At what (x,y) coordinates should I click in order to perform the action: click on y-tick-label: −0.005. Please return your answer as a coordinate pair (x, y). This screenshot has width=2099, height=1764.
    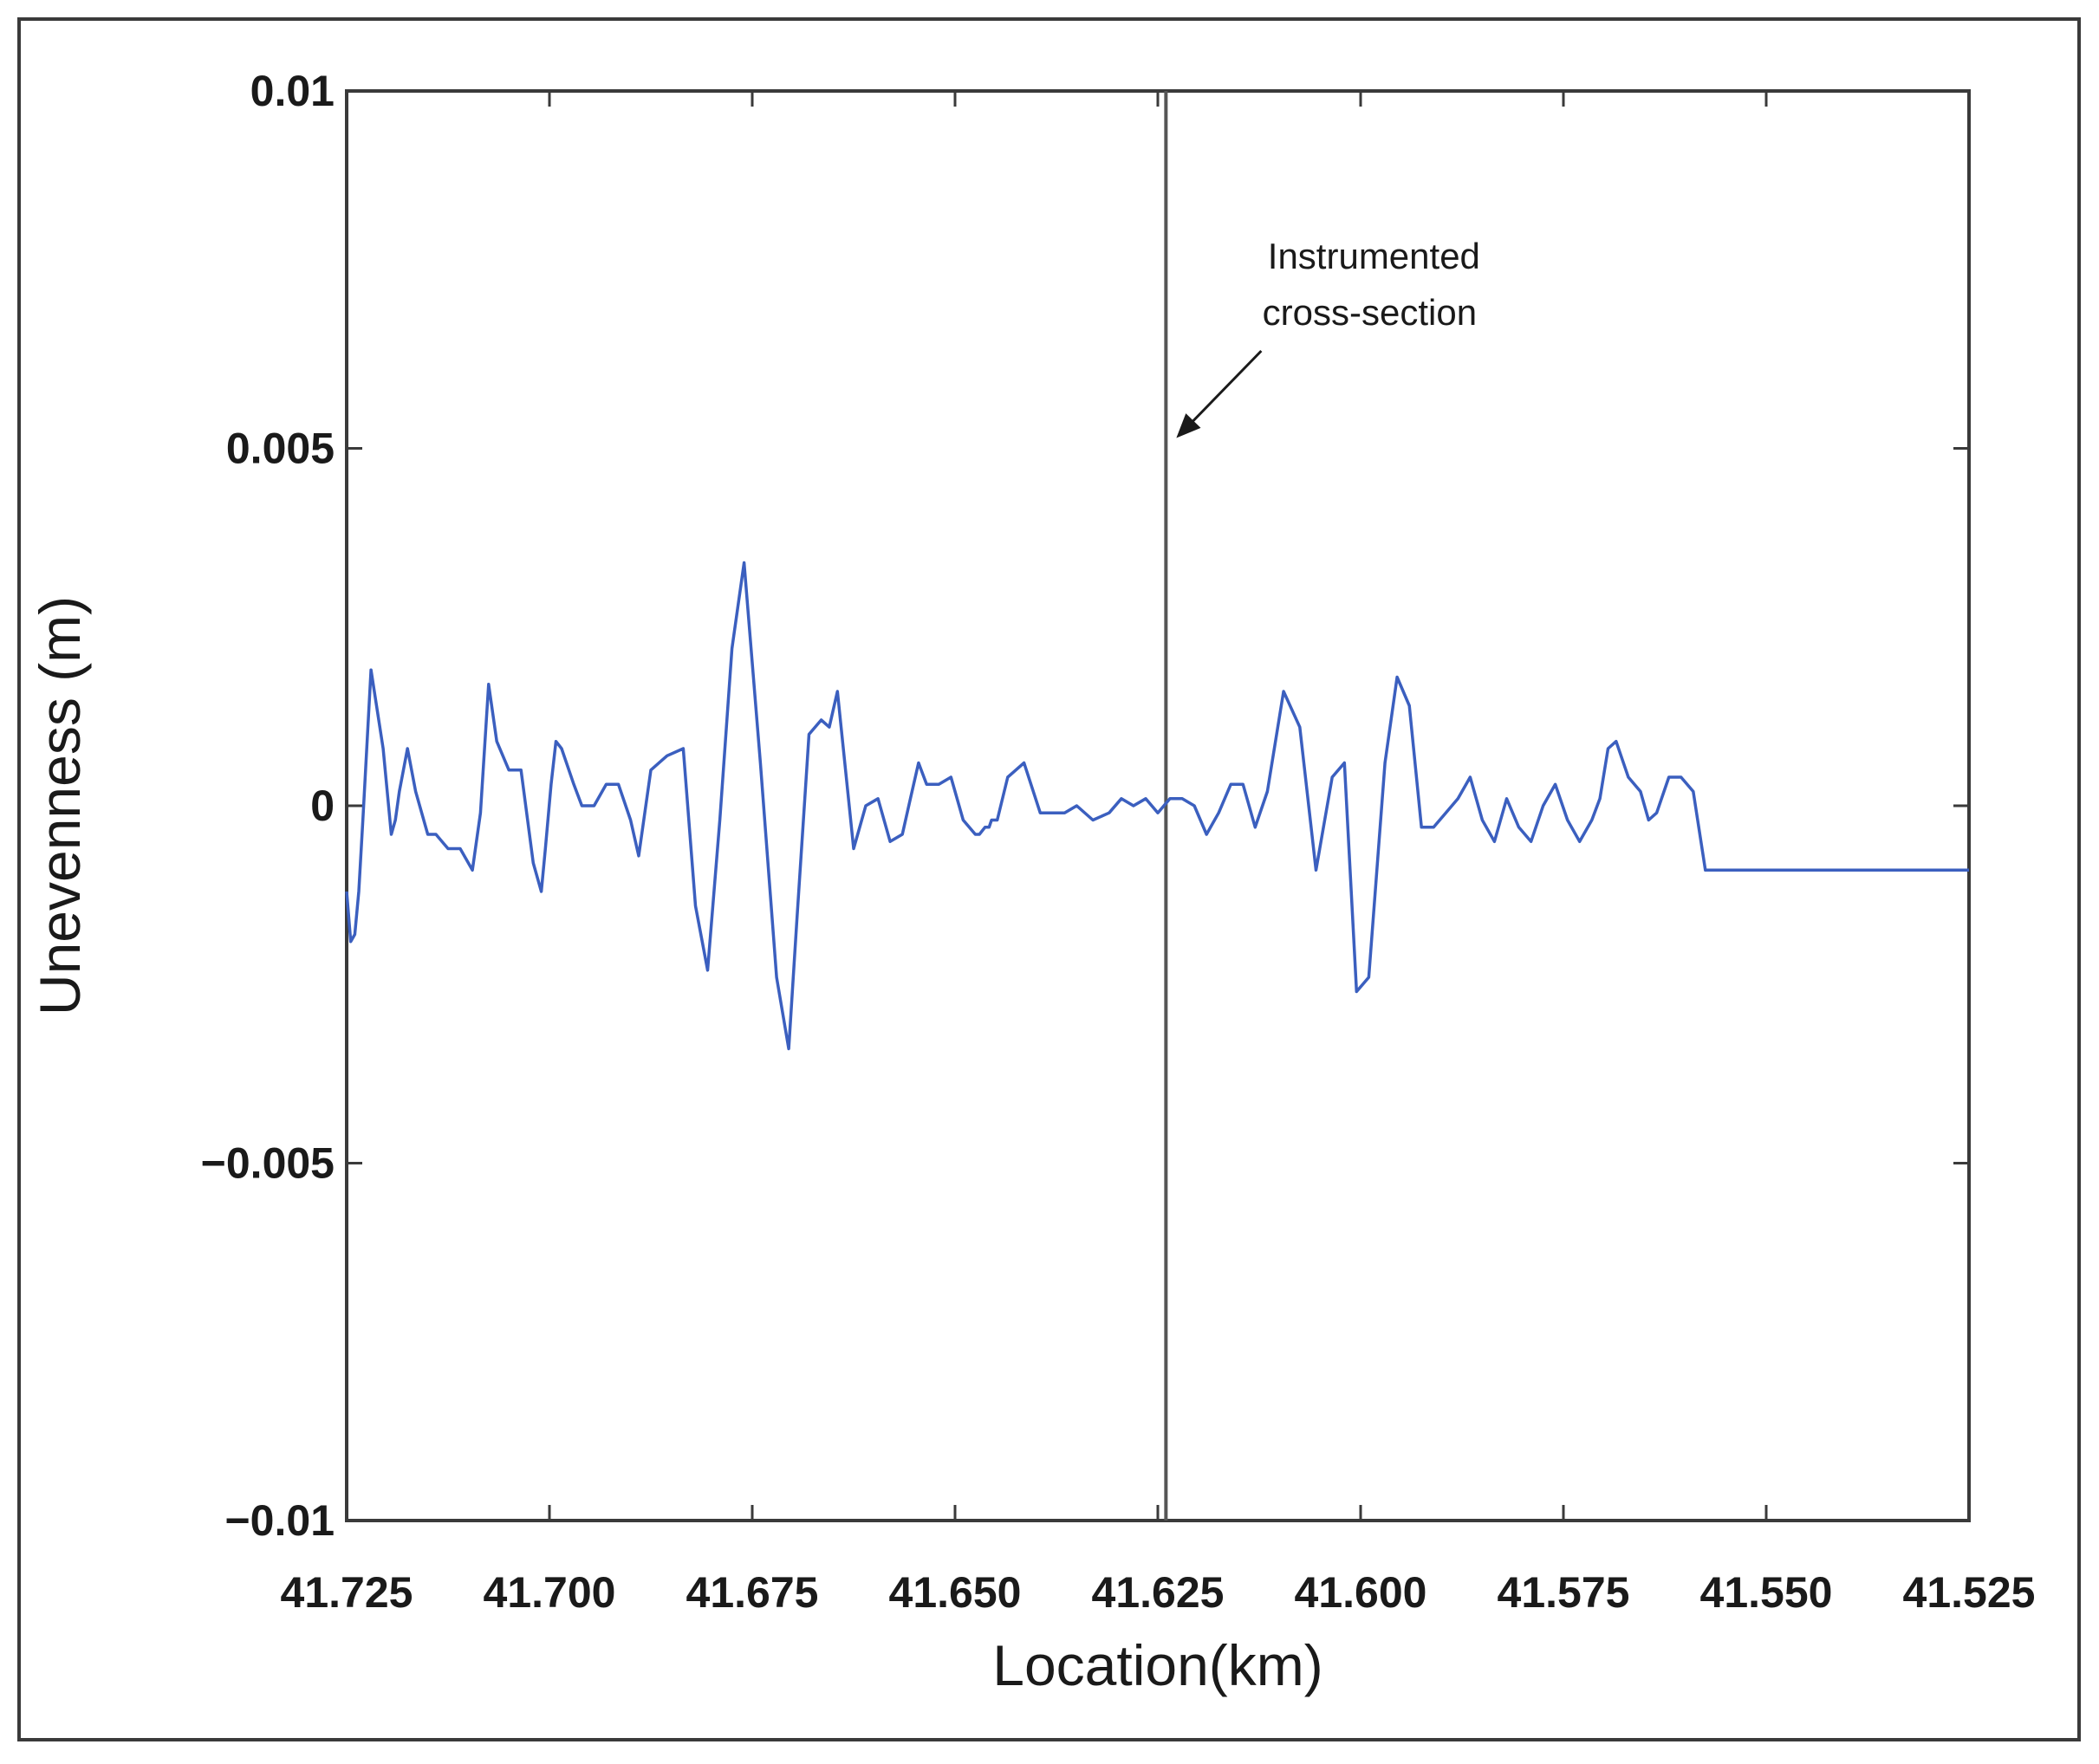
    Looking at the image, I should click on (268, 1163).